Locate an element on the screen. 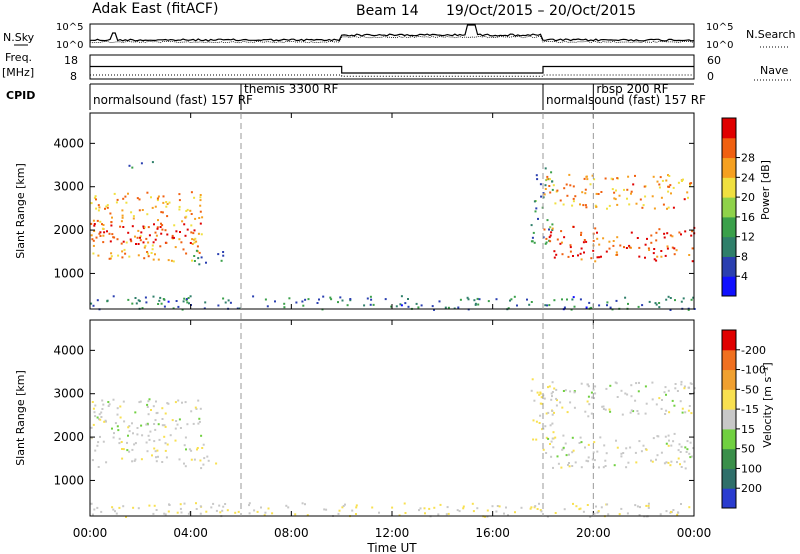 The height and width of the screenshot is (554, 800). freq-series is located at coordinates (392, 69).